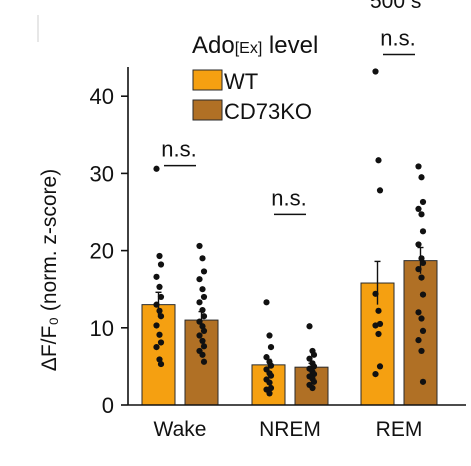 This screenshot has width=471, height=466. What do you see at coordinates (290, 429) in the screenshot?
I see `x-tick-label: NREM` at bounding box center [290, 429].